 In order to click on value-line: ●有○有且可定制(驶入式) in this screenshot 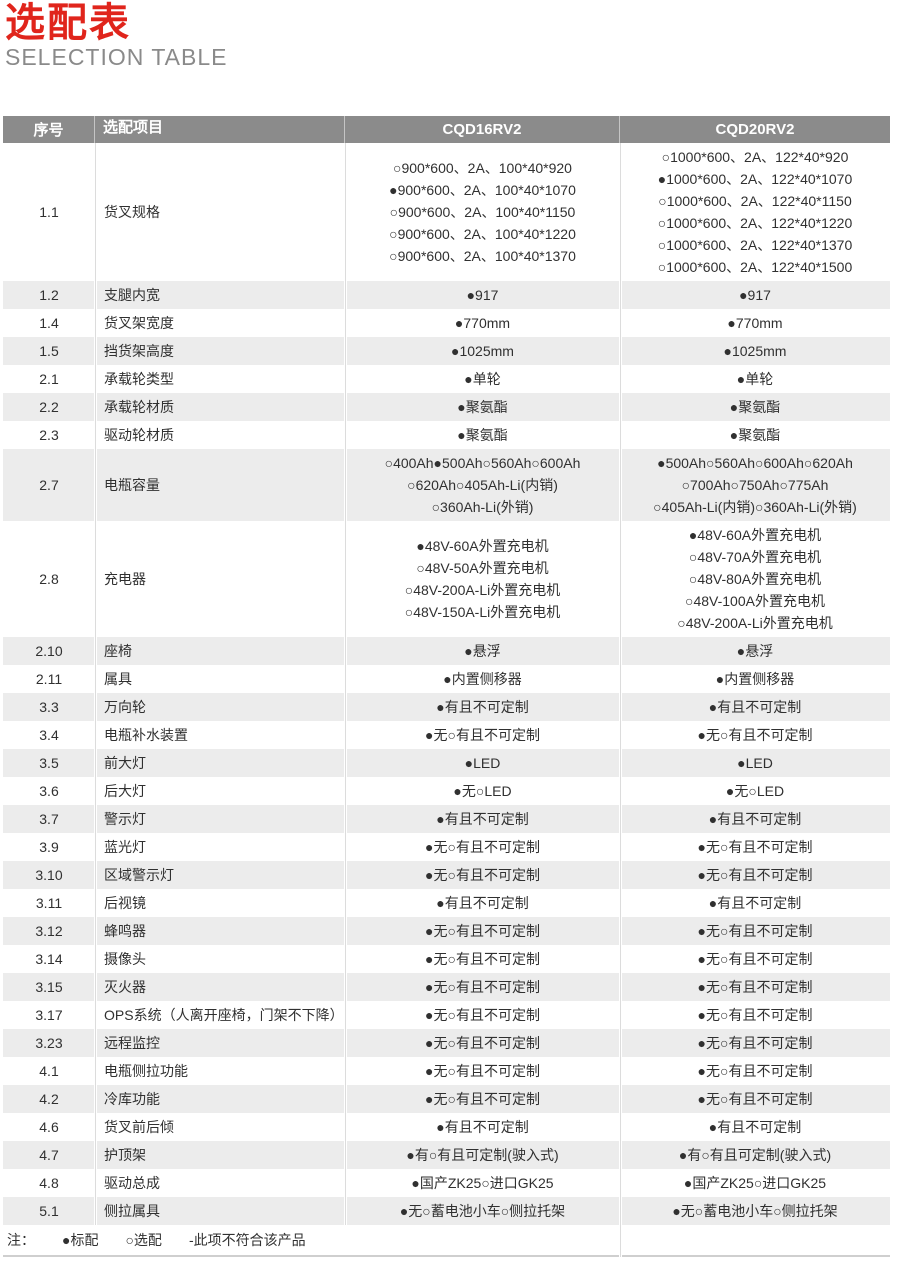, I will do `click(755, 1155)`.